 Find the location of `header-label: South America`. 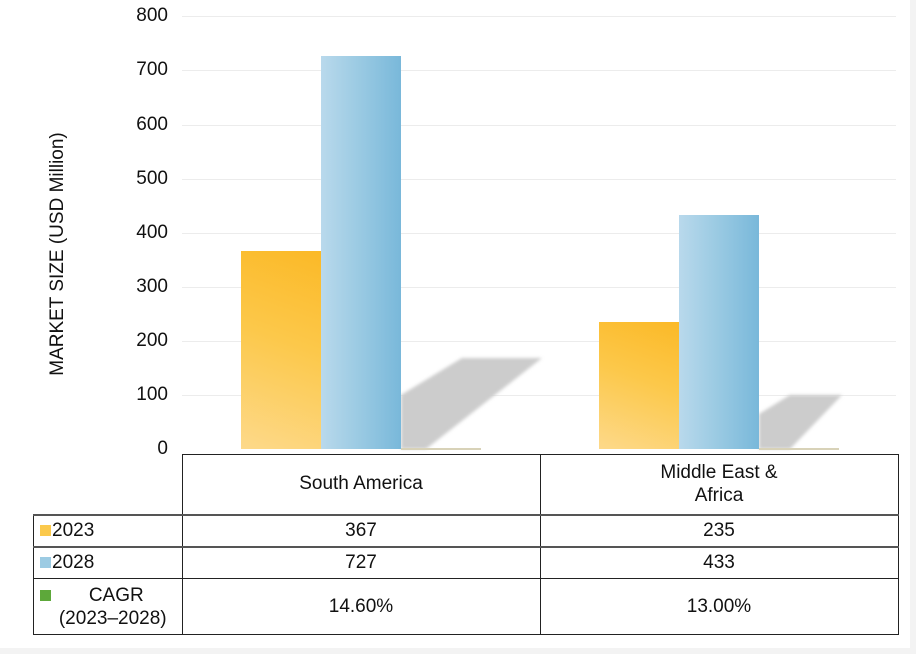

header-label: South America is located at coordinates (361, 484).